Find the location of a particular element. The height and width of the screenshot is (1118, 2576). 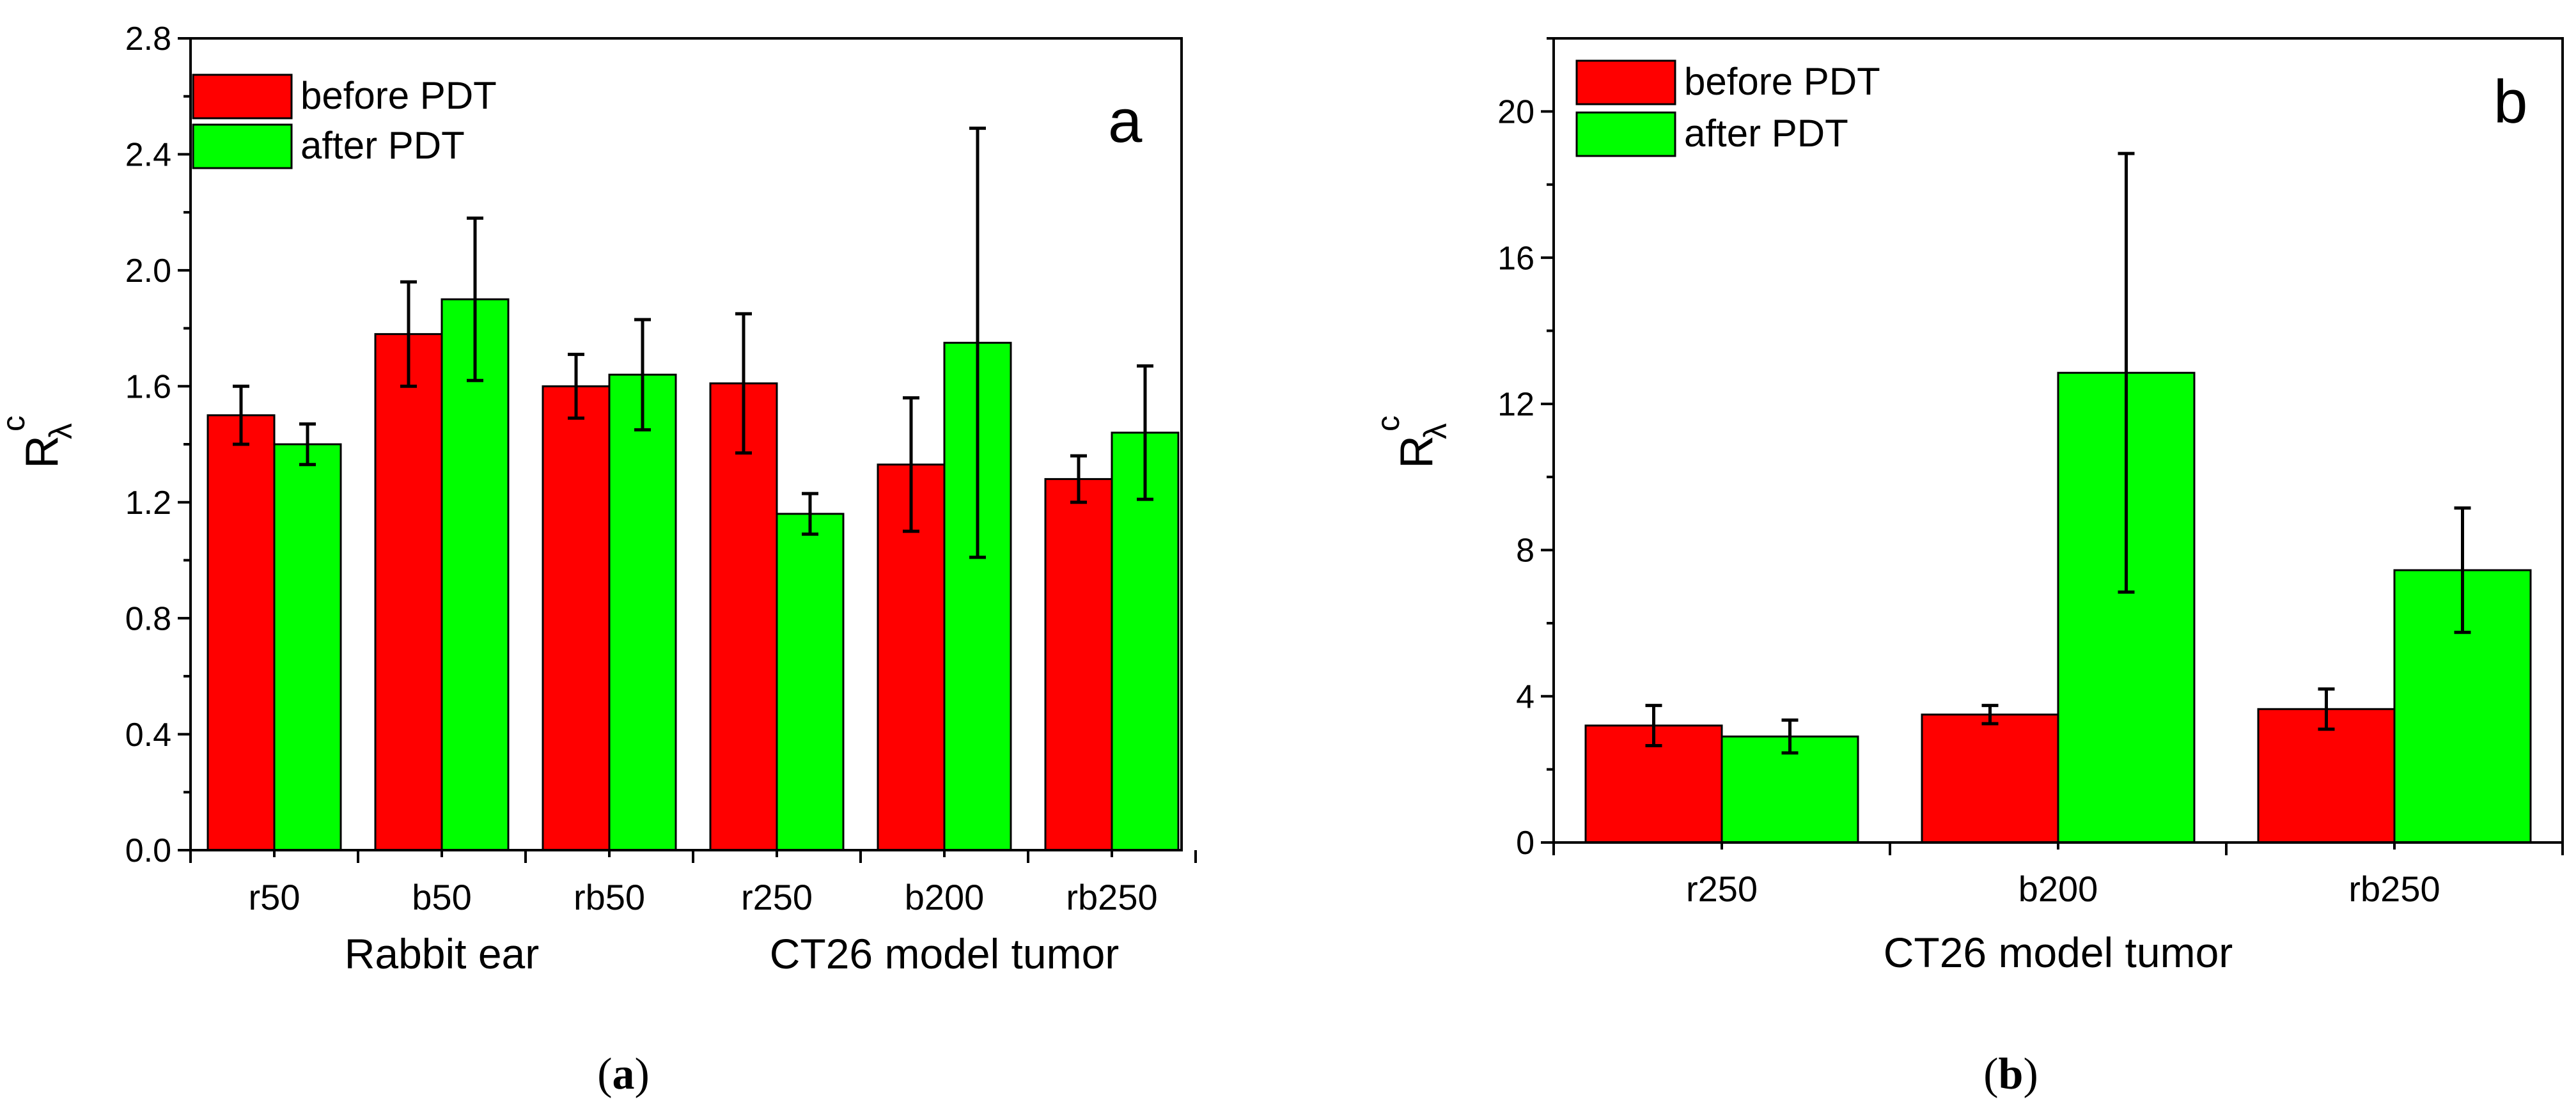

bar-after-r250 is located at coordinates (810, 682).